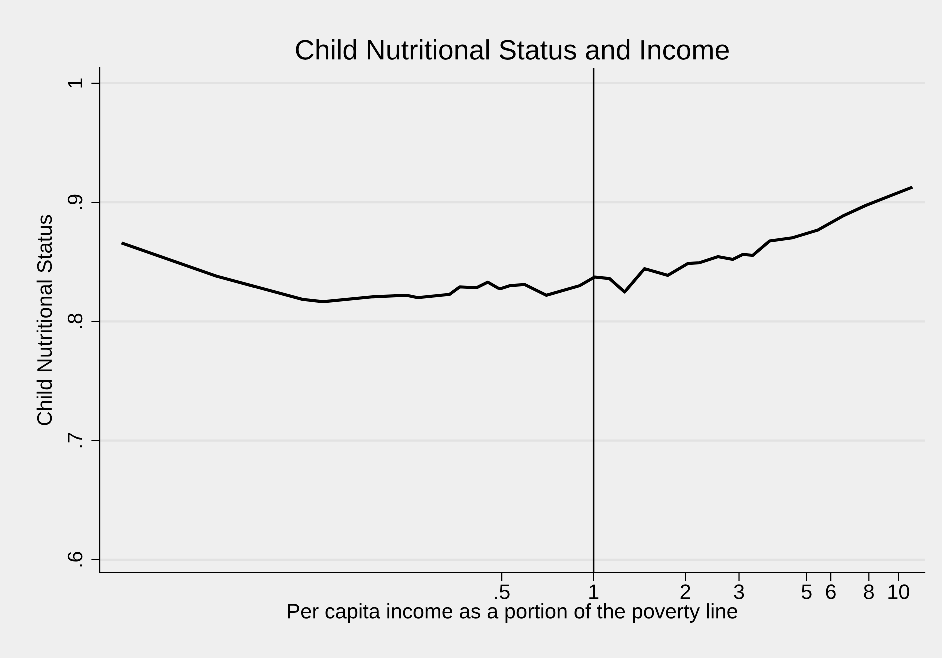 This screenshot has height=658, width=942. Describe the element at coordinates (75, 321) in the screenshot. I see `y-tick-label: .8` at that location.